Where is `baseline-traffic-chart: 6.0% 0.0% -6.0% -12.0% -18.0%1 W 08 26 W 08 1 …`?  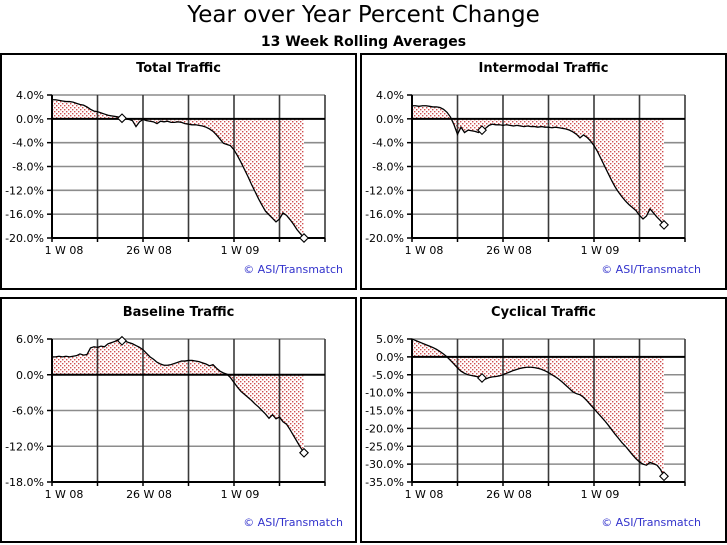 baseline-traffic-chart: 6.0% 0.0% -6.0% -12.0% -18.0%1 W 08 26 W 08 1 … is located at coordinates (165, 417).